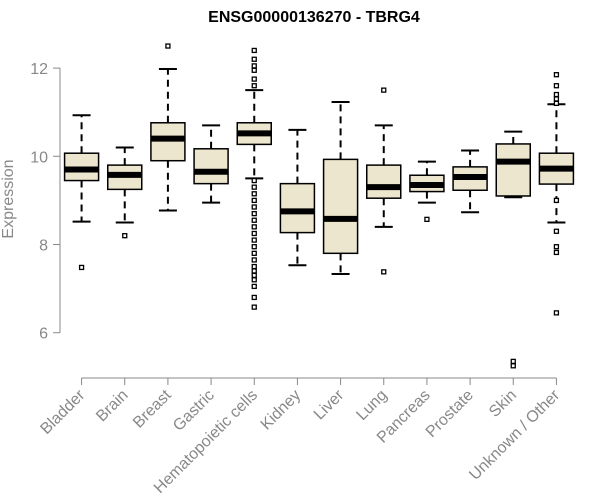 The height and width of the screenshot is (500, 600). Describe the element at coordinates (152, 408) in the screenshot. I see `x-tick-label: Breast` at that location.